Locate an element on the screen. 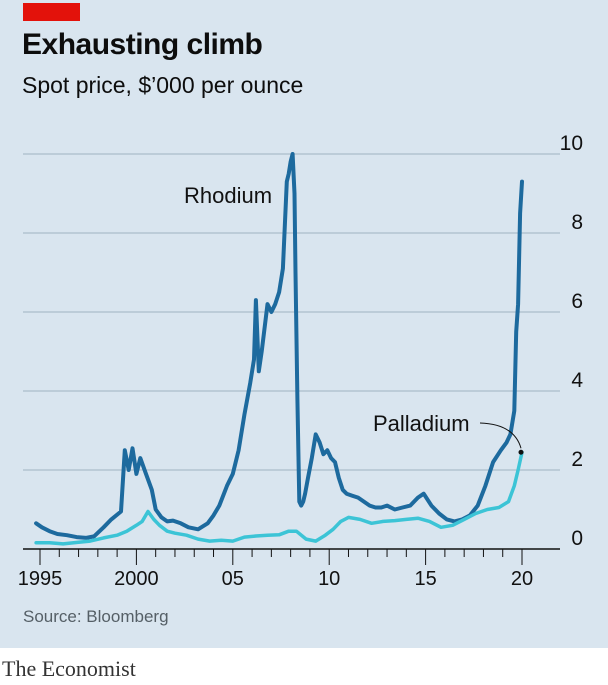 The width and height of the screenshot is (608, 685). x-tick-label: 10 is located at coordinates (329, 579).